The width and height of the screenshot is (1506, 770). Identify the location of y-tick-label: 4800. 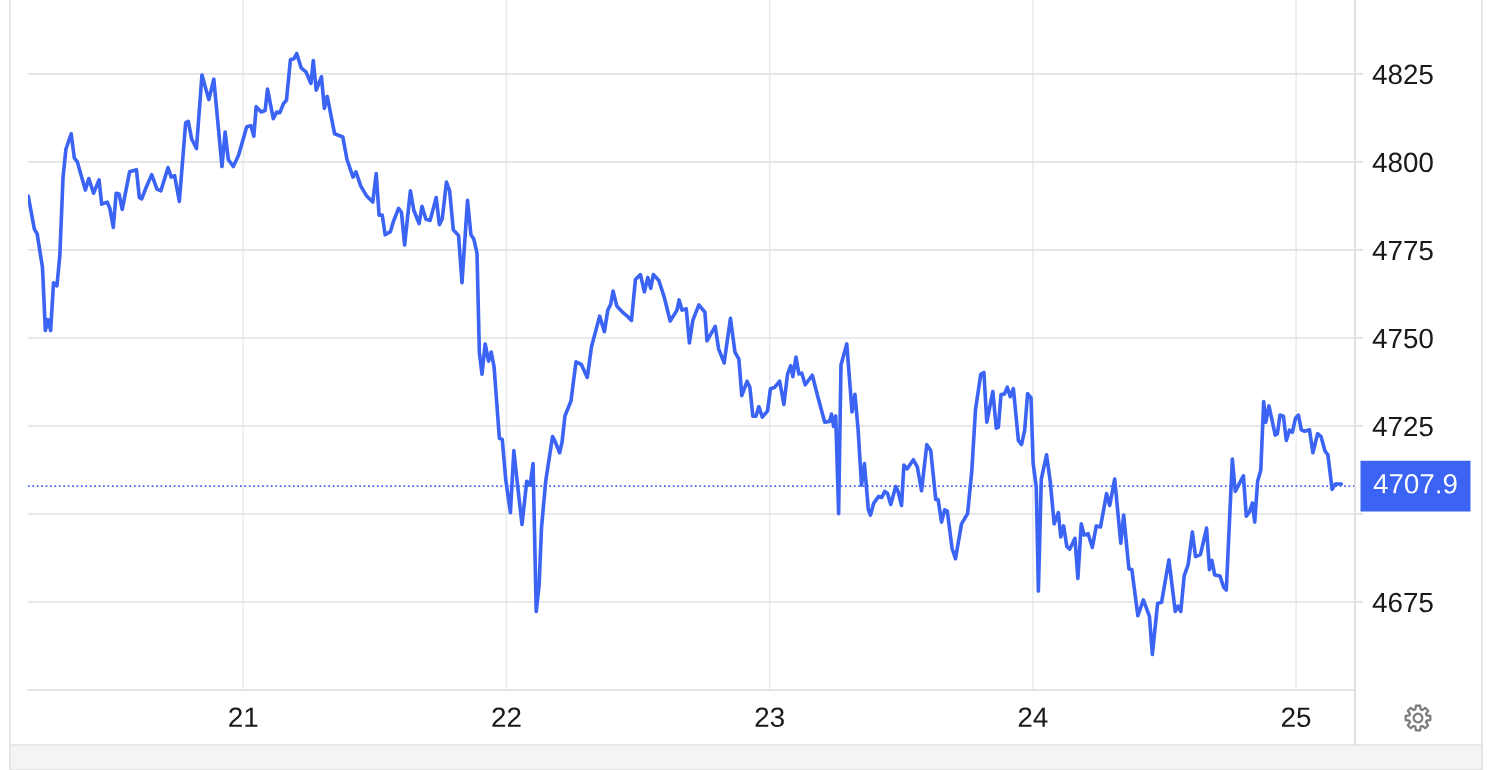
(1402, 162).